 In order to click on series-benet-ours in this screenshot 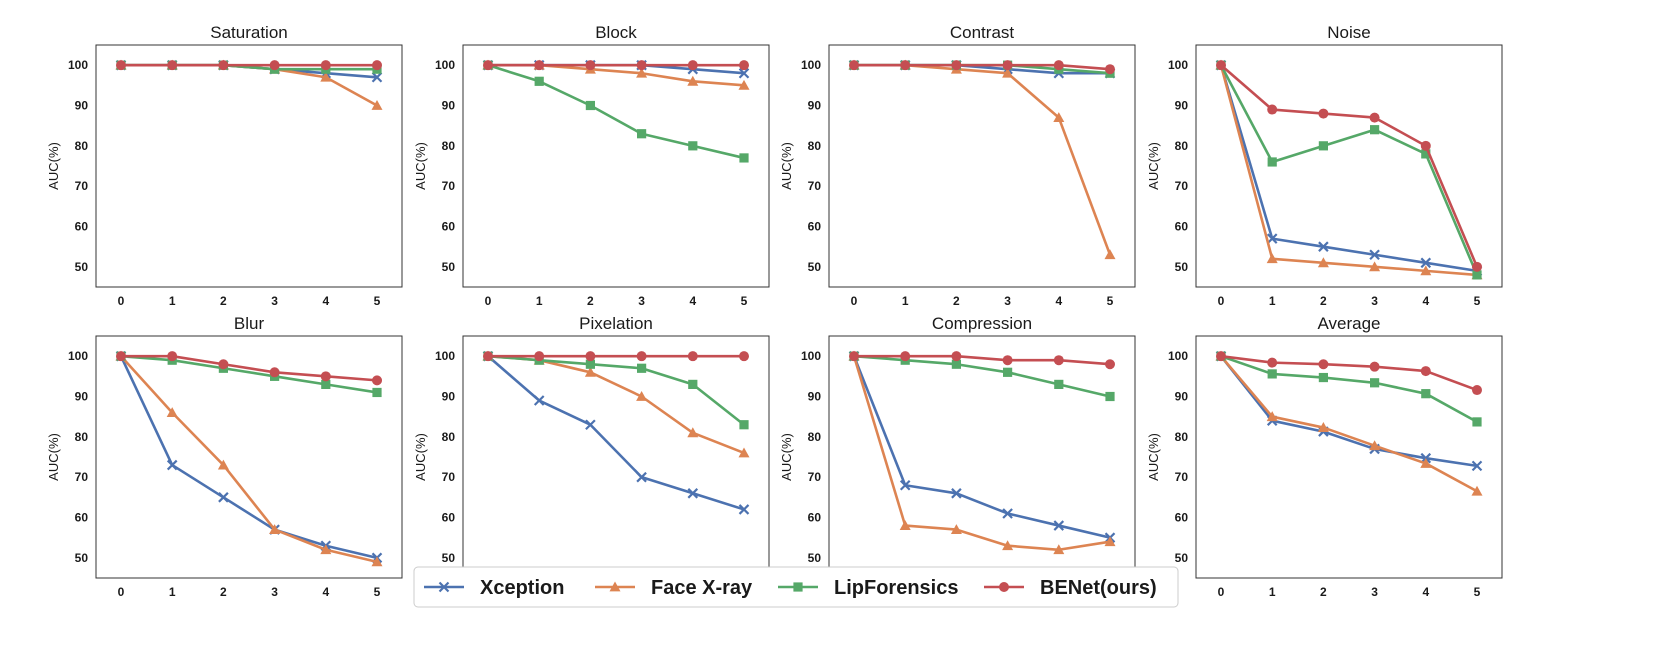, I will do `click(616, 356)`.